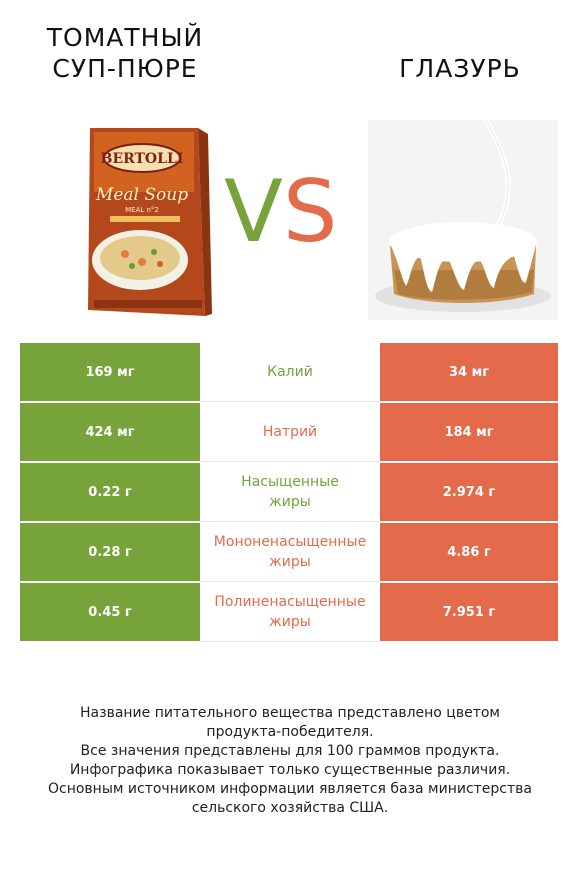 The image size is (580, 874). What do you see at coordinates (142, 159) in the screenshot?
I see `box-brand-text: BERTOLLI` at bounding box center [142, 159].